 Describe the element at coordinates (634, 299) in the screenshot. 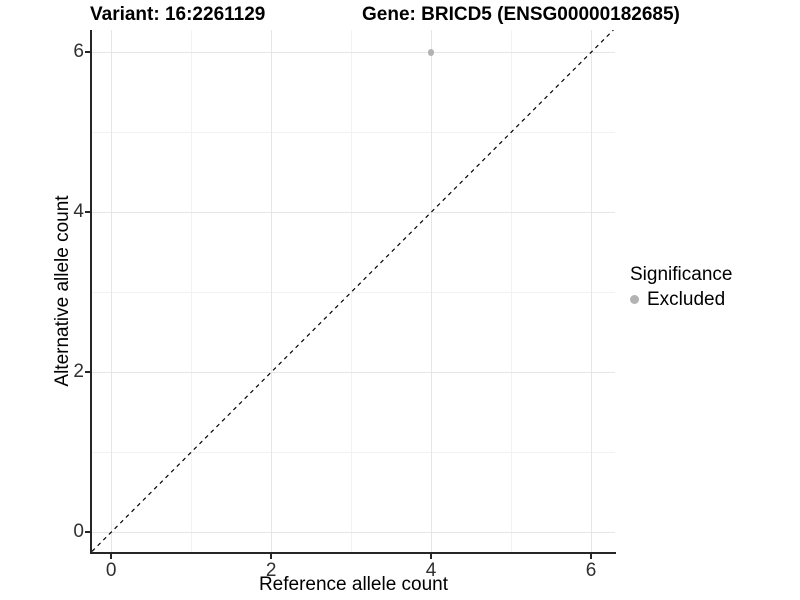

I see `legend-point-icon` at that location.